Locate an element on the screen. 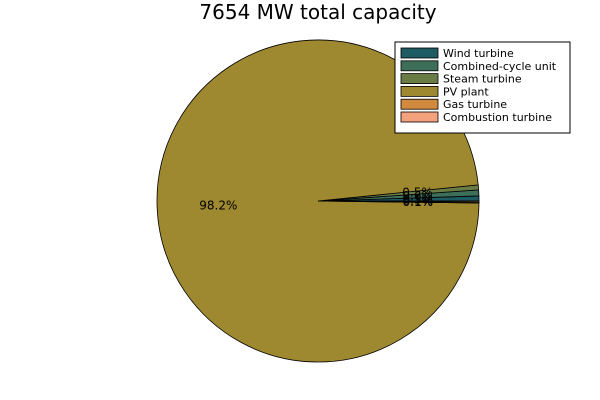 This screenshot has height=400, width=600. pie-label-wind-turbine: 0.5% is located at coordinates (418, 199).